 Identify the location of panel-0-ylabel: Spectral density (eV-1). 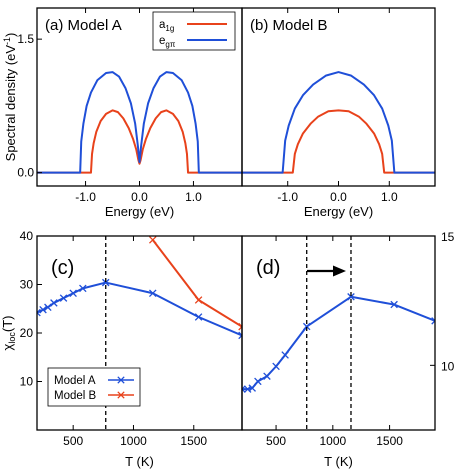
(10, 97).